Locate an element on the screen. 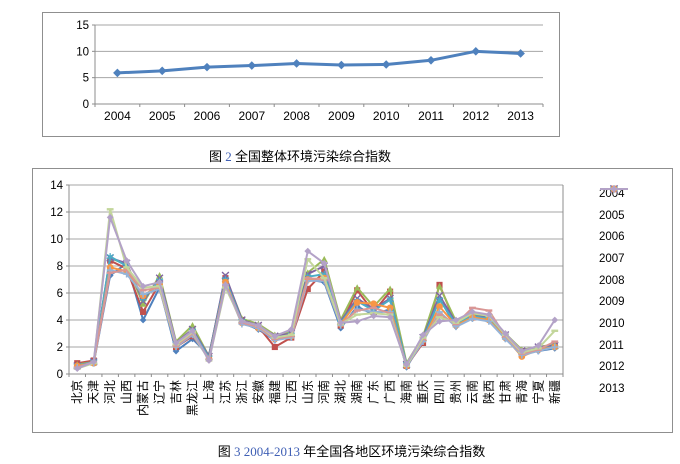  figure2-caption: 图 2 全国整体环境污染综合指数 is located at coordinates (300, 155).